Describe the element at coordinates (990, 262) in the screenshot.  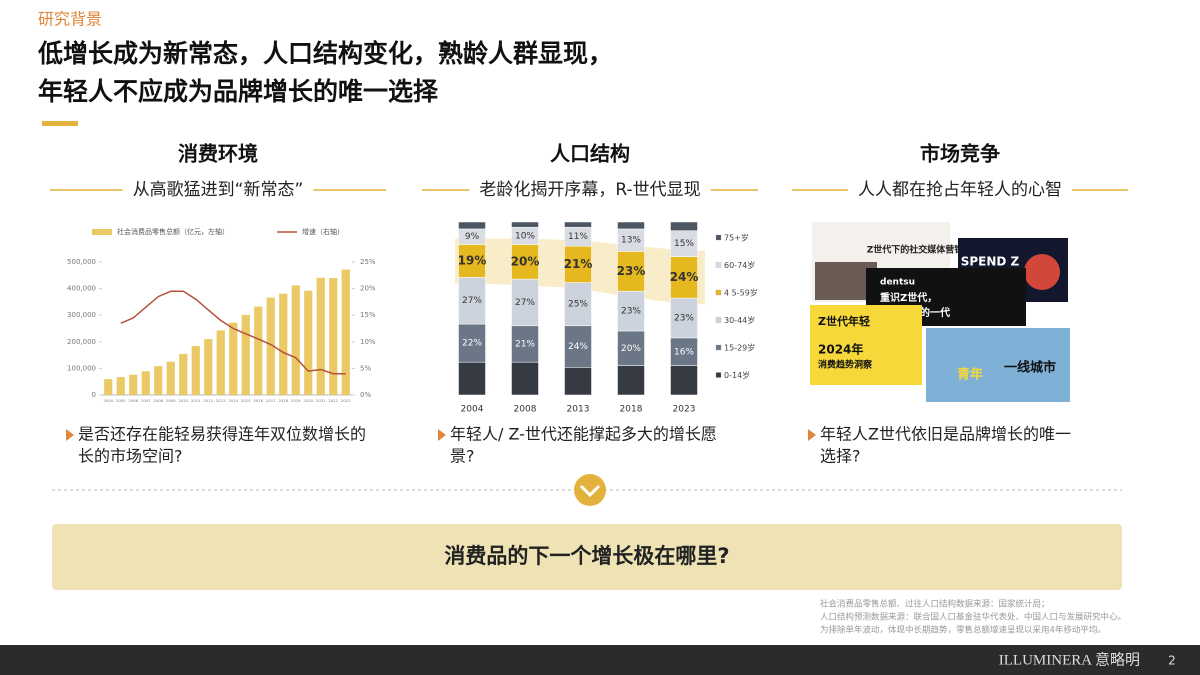
I see `collage-text: SPEND Z` at that location.